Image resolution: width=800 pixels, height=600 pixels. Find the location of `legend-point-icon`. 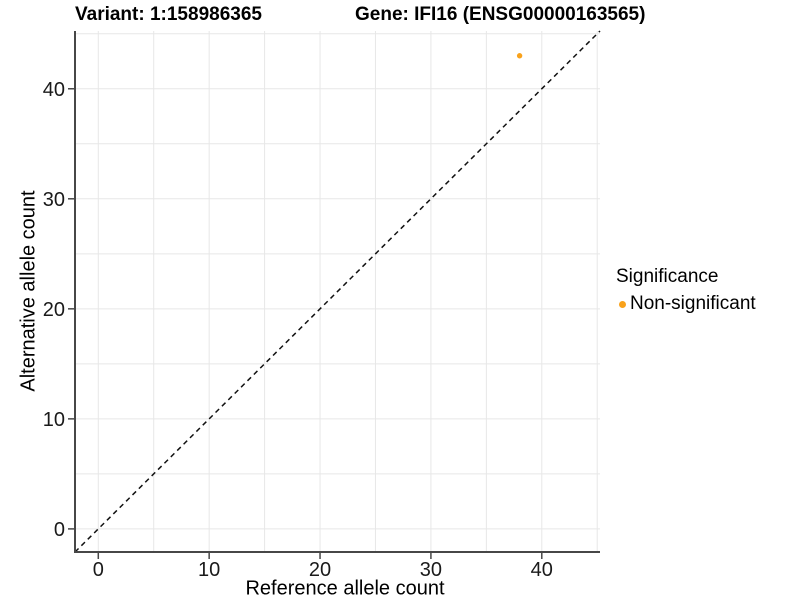

legend-point-icon is located at coordinates (622, 304).